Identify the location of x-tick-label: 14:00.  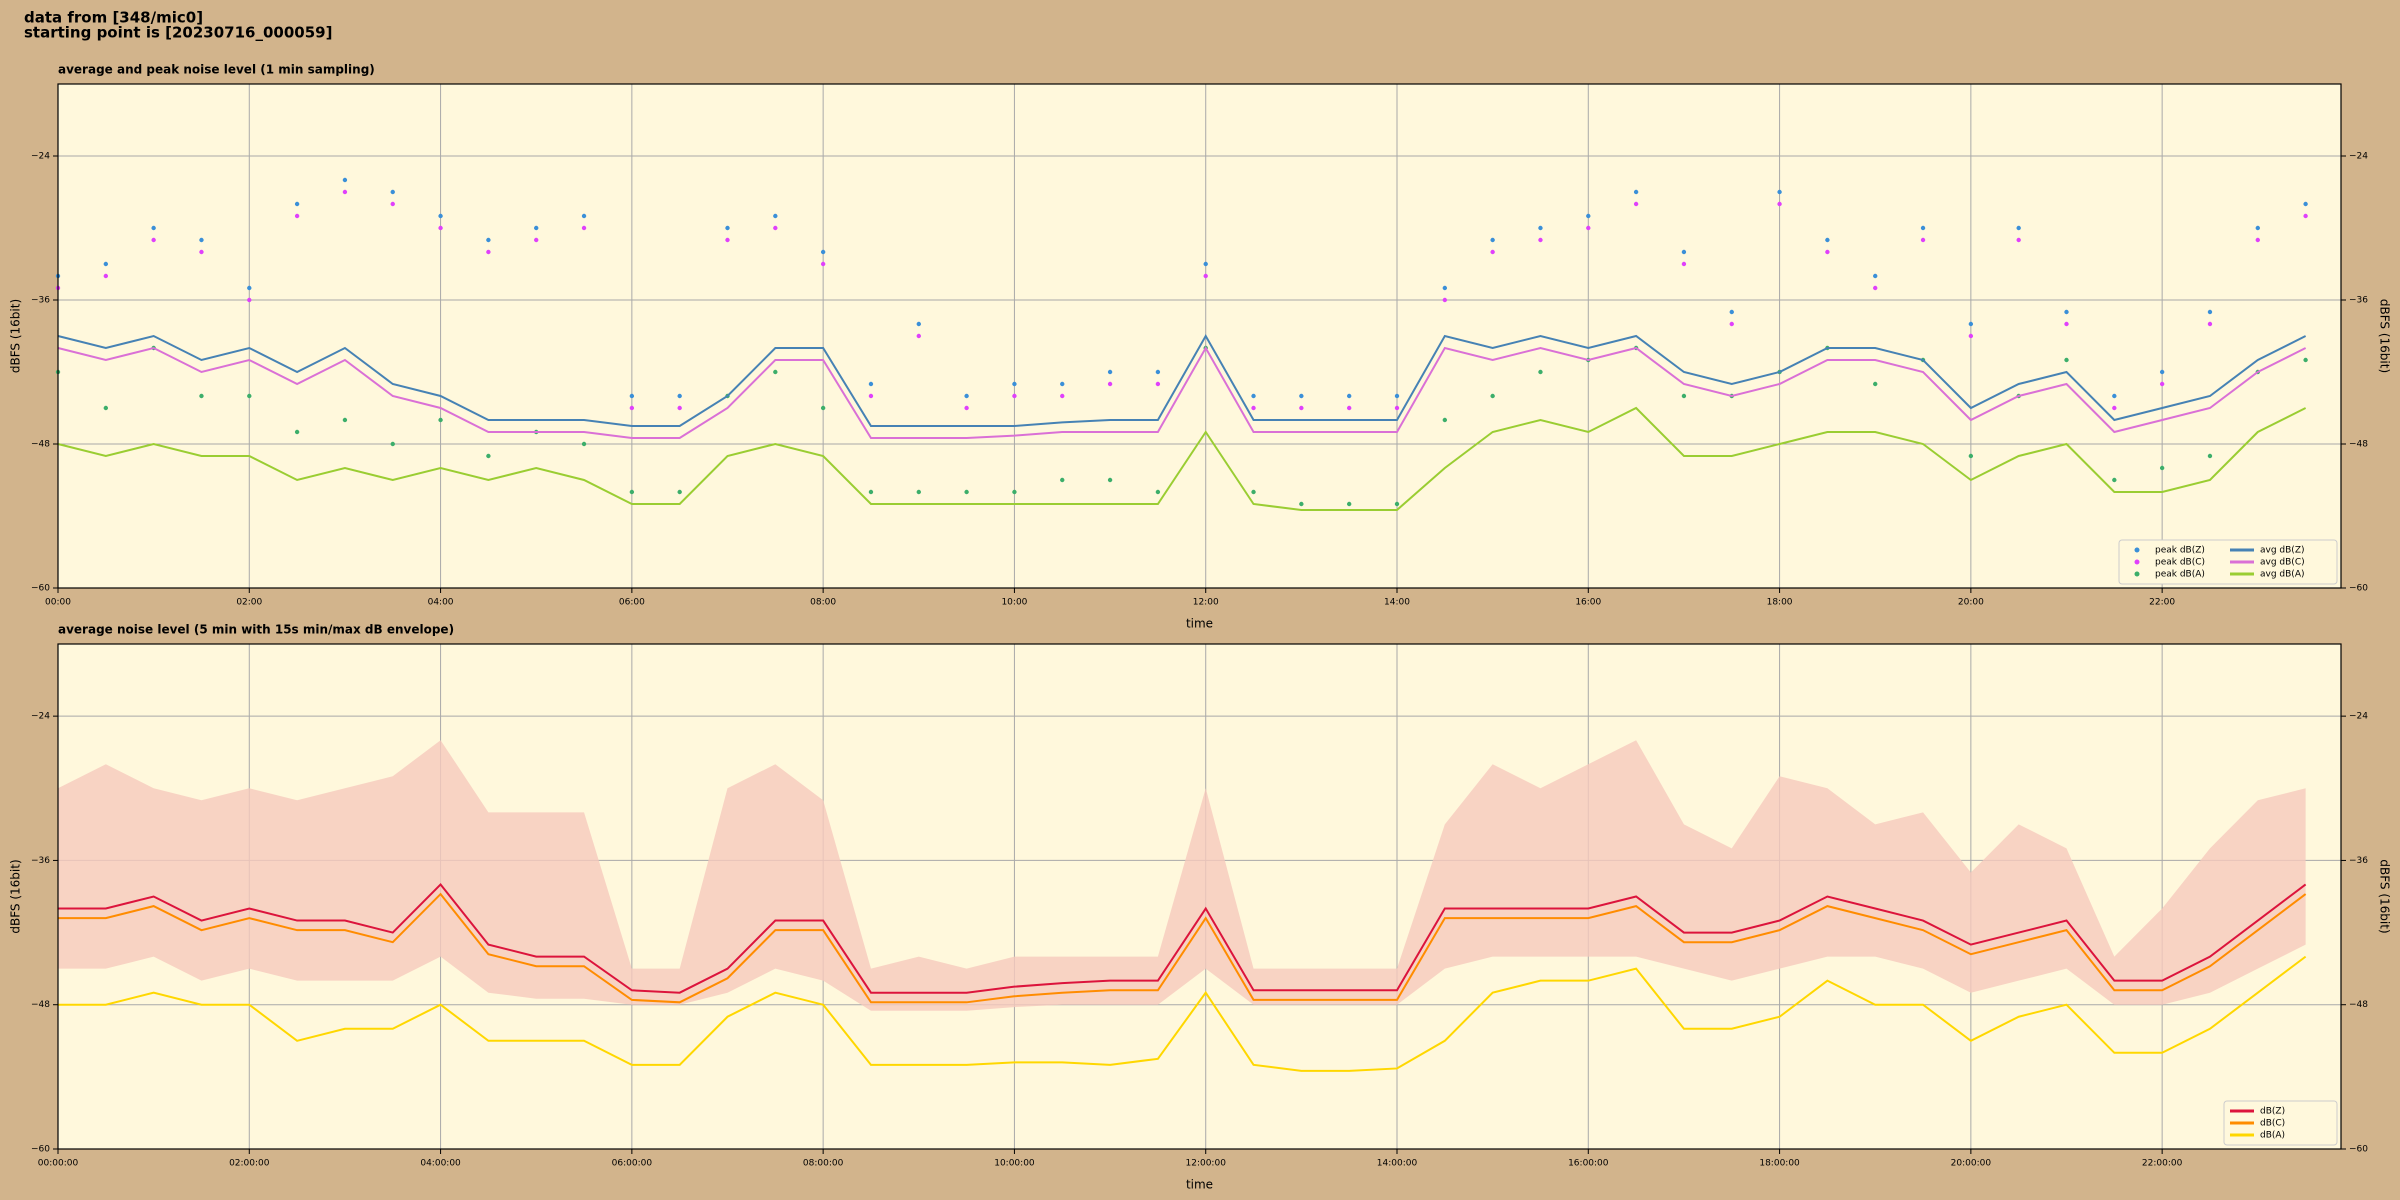
(1397, 603).